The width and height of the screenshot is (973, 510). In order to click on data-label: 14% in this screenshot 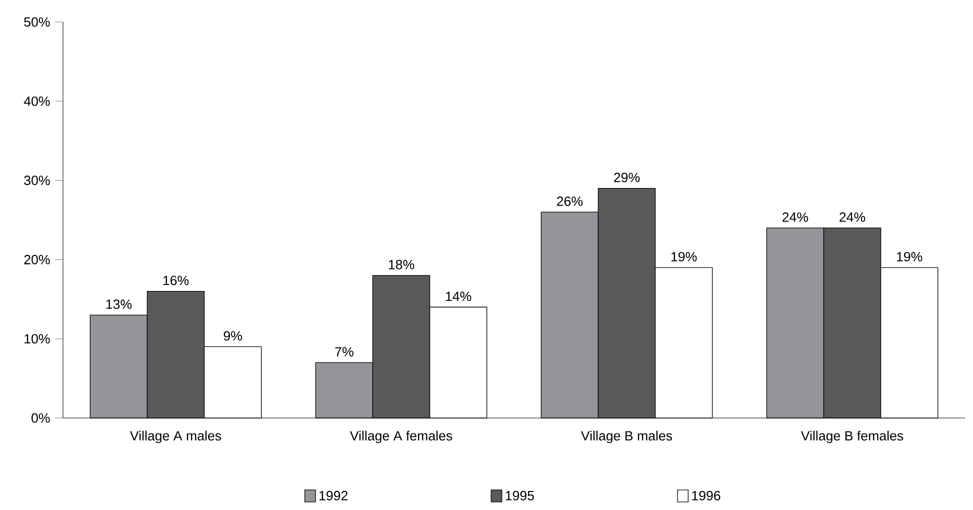, I will do `click(459, 297)`.